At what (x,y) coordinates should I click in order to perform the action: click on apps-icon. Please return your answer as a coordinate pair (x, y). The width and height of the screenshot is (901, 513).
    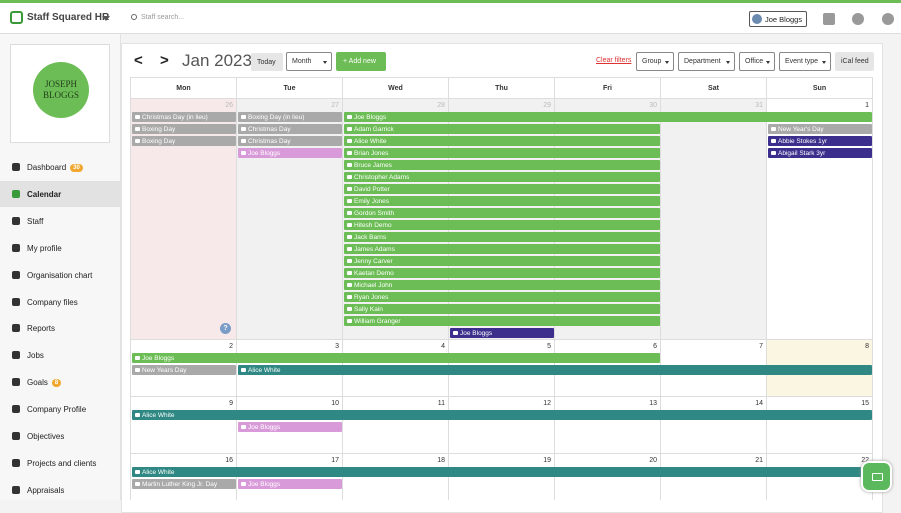
    Looking at the image, I should click on (829, 19).